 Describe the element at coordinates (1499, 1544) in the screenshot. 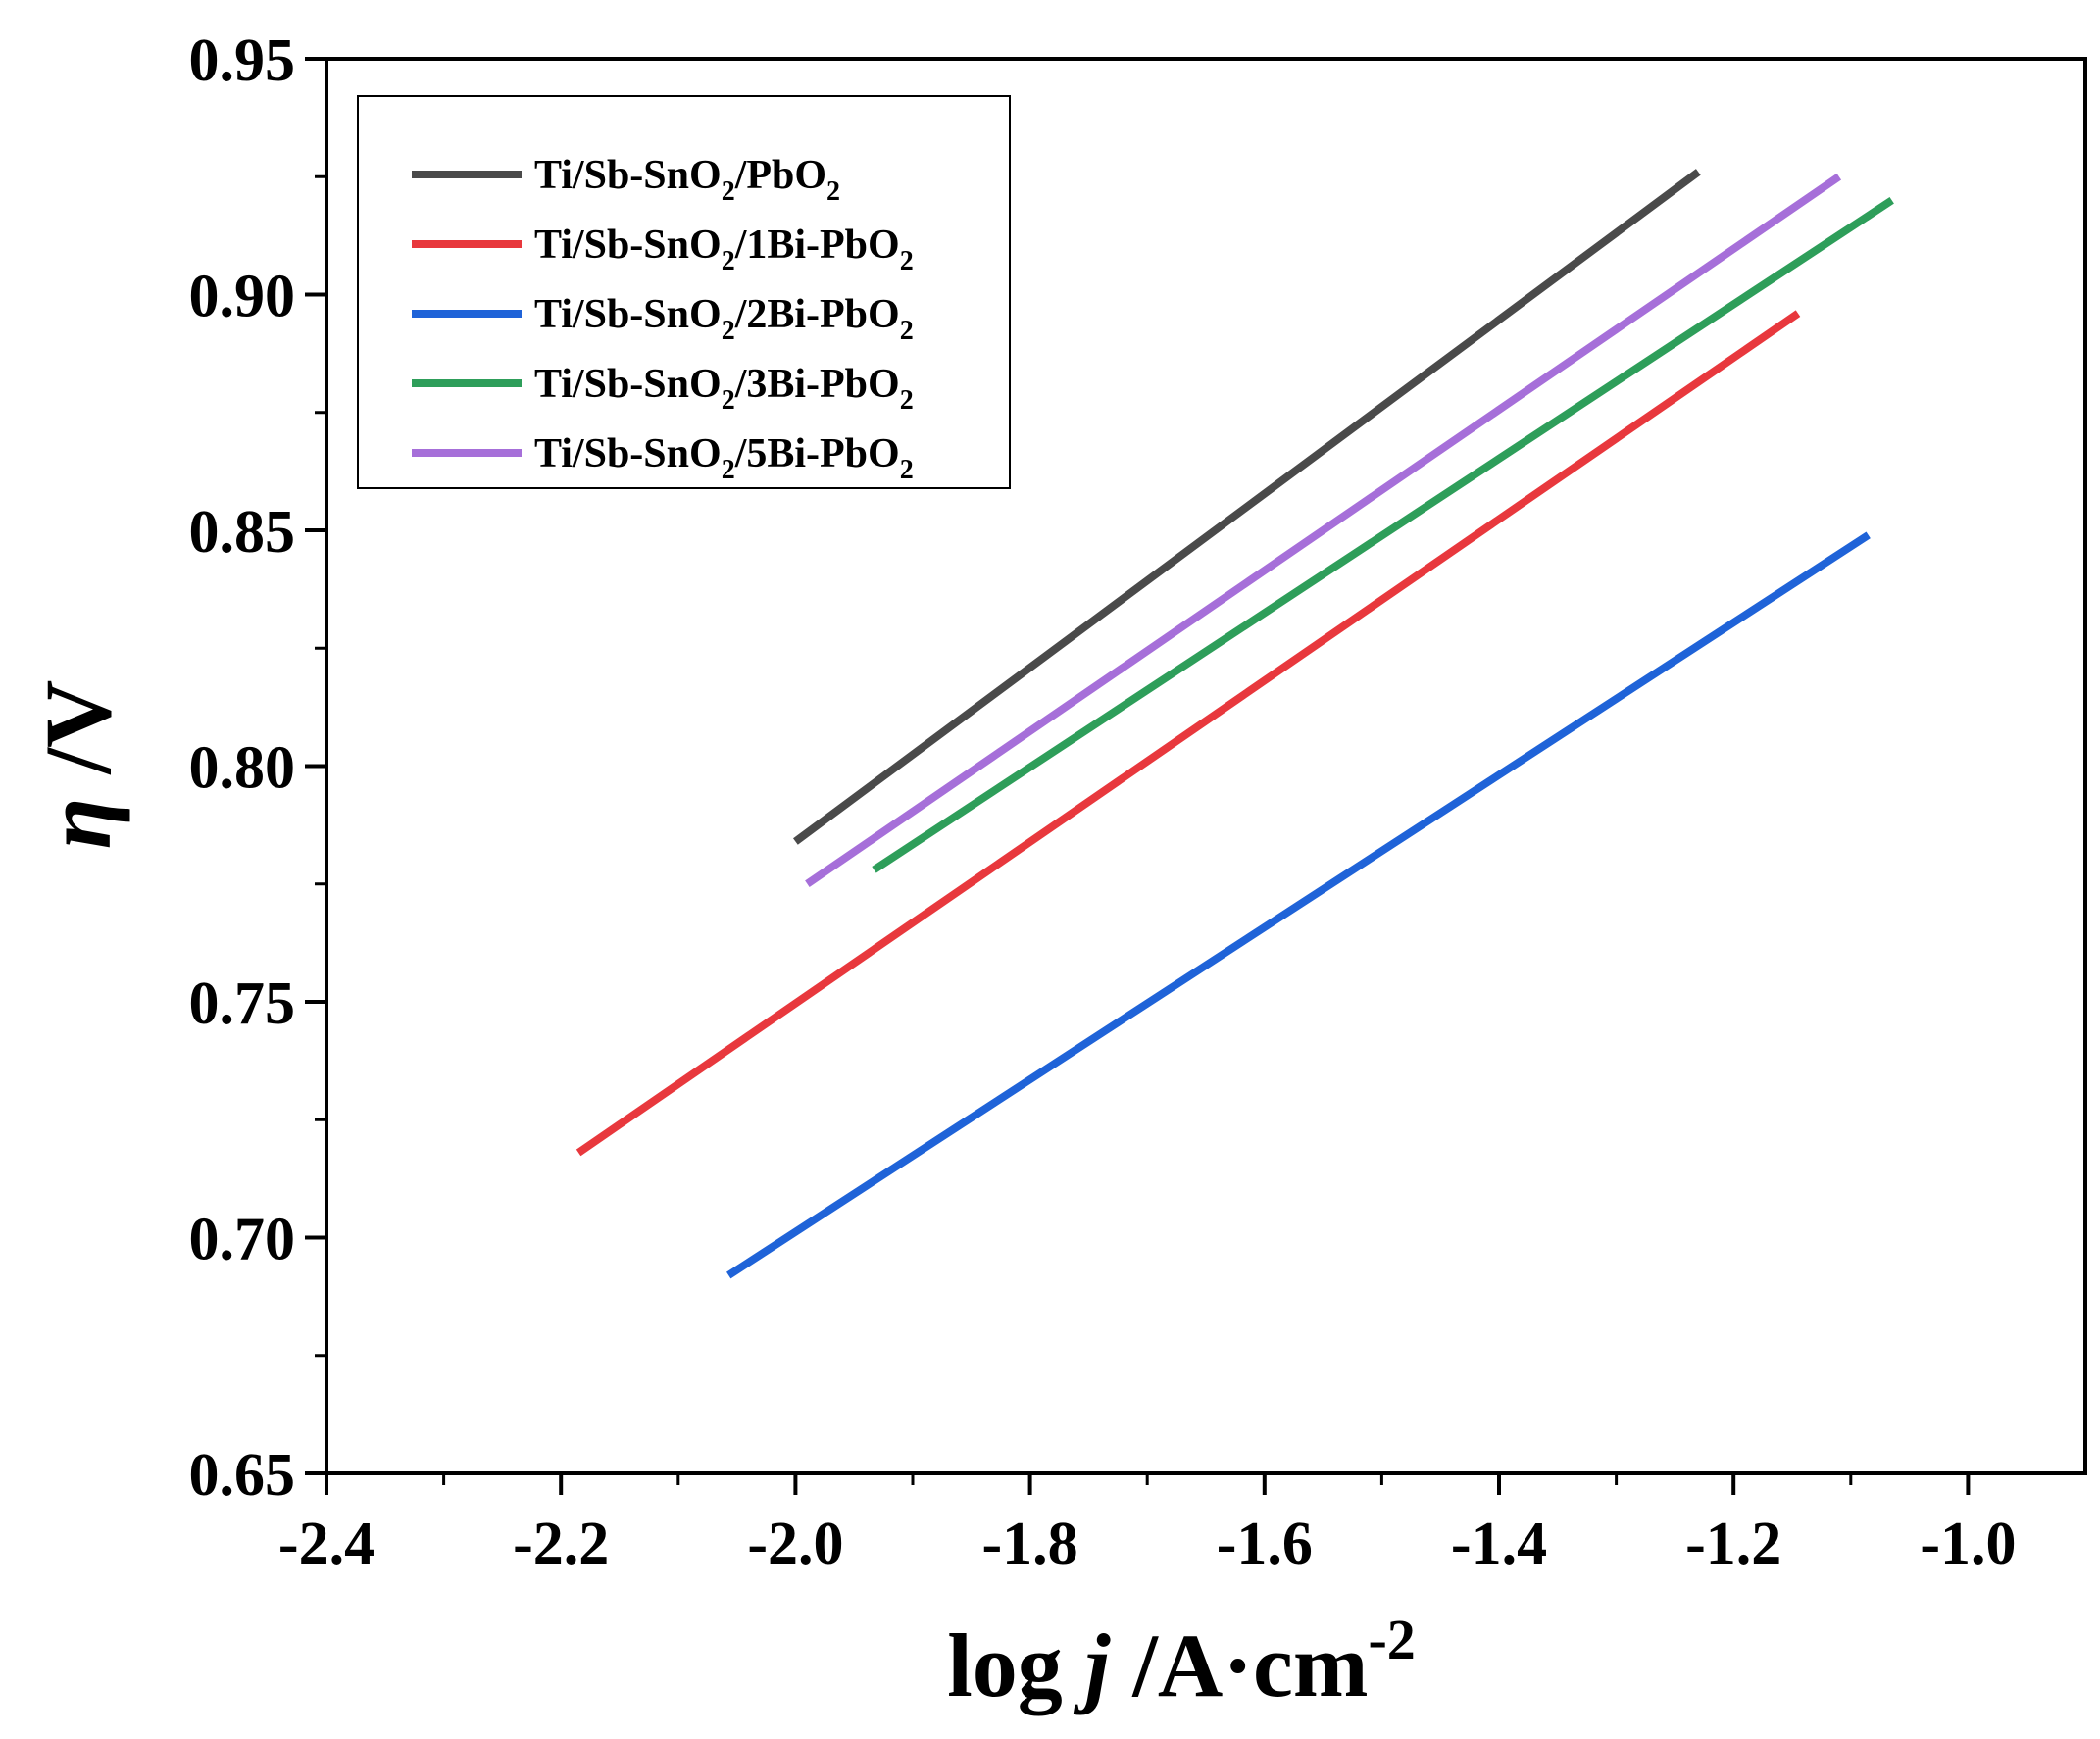

I see `x-tick-label: -1.4` at that location.